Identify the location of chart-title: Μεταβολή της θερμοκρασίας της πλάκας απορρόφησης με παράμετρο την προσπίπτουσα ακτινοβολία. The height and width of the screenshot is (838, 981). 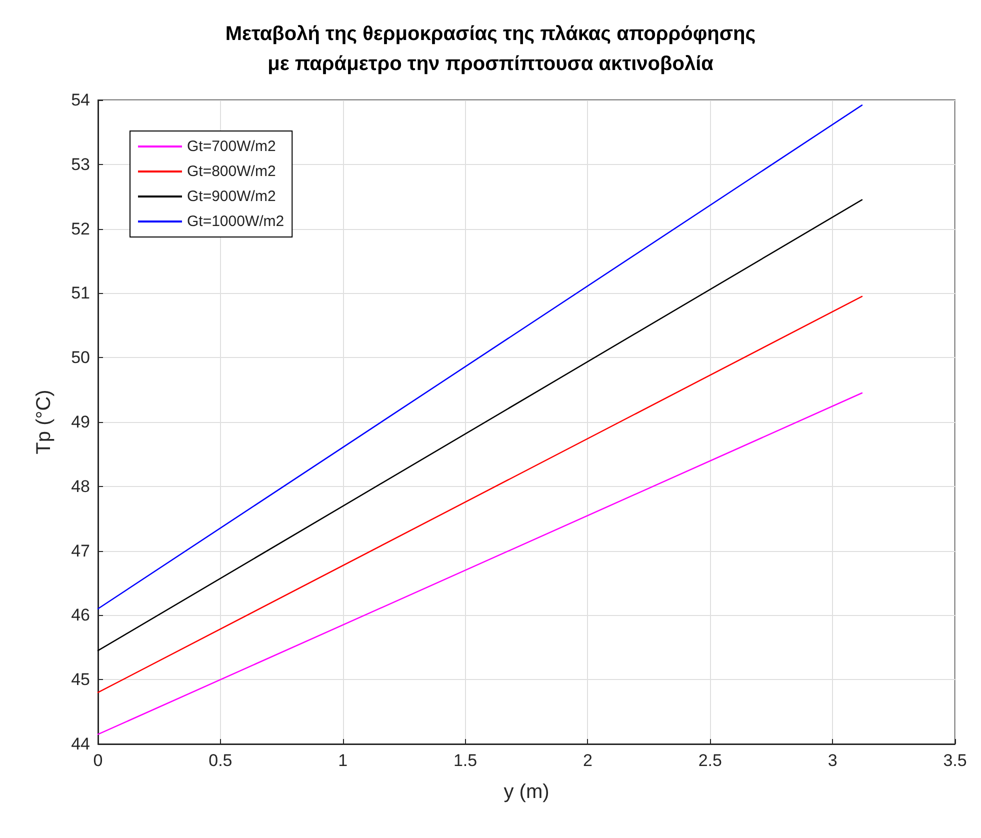
(490, 49).